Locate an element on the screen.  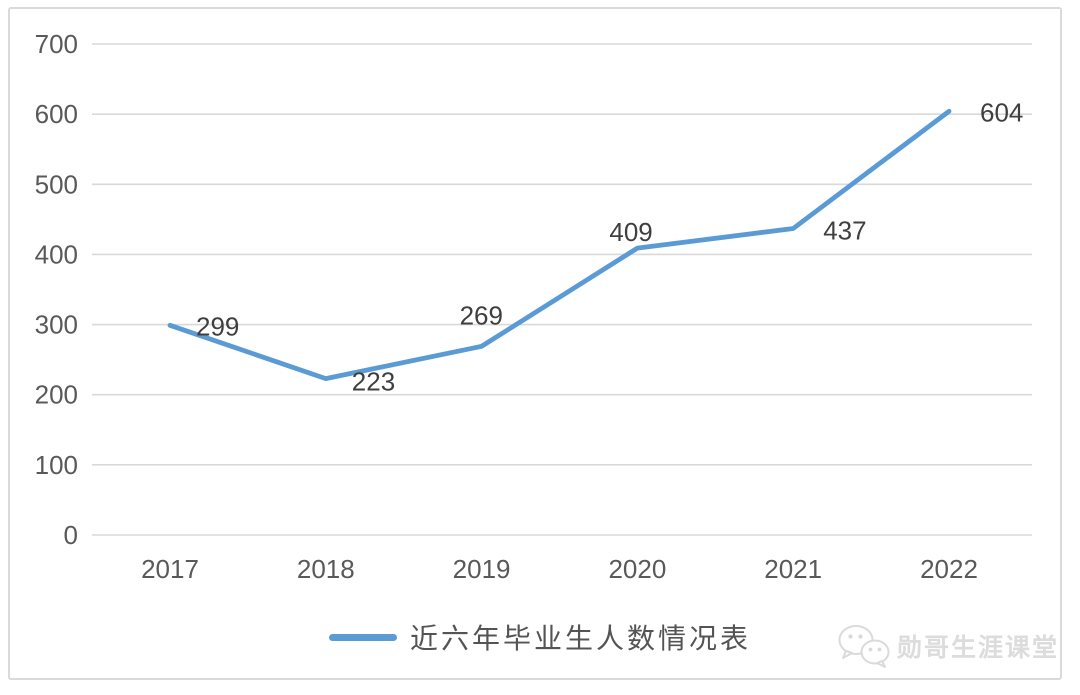
x-axis-tick-label: 2022 is located at coordinates (949, 569).